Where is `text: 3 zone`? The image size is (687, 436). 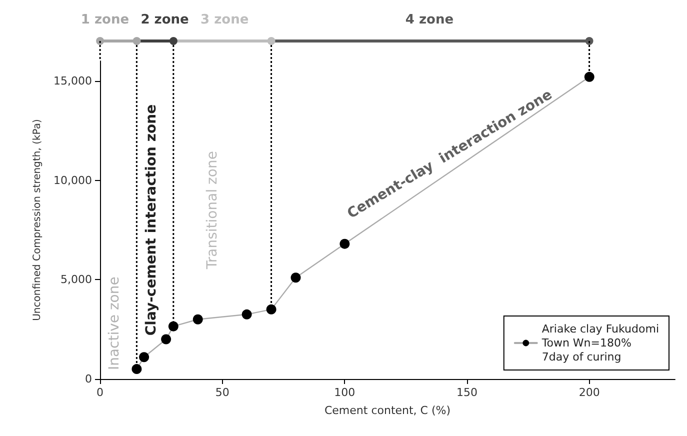
text: 3 zone is located at coordinates (224, 20).